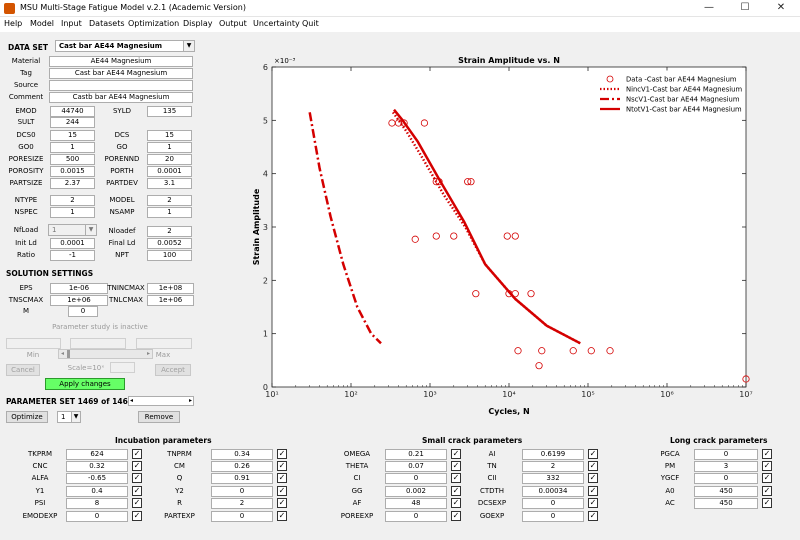 The height and width of the screenshot is (540, 800). What do you see at coordinates (169, 183) in the screenshot?
I see `partdev-field: 3.1` at bounding box center [169, 183].